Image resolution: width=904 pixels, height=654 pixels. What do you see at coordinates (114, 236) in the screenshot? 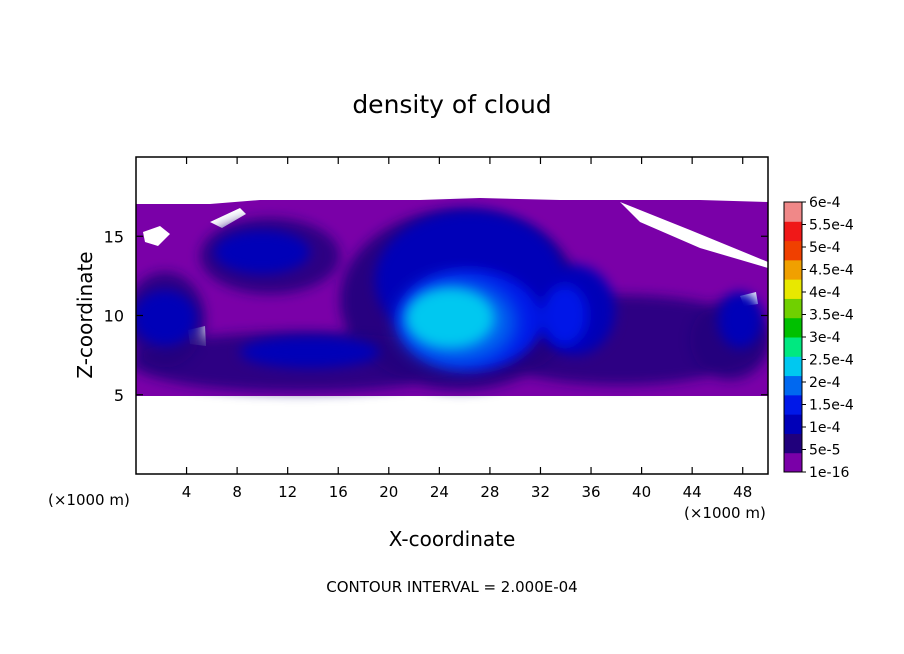
I see `y-tick-label: 15` at bounding box center [114, 236].